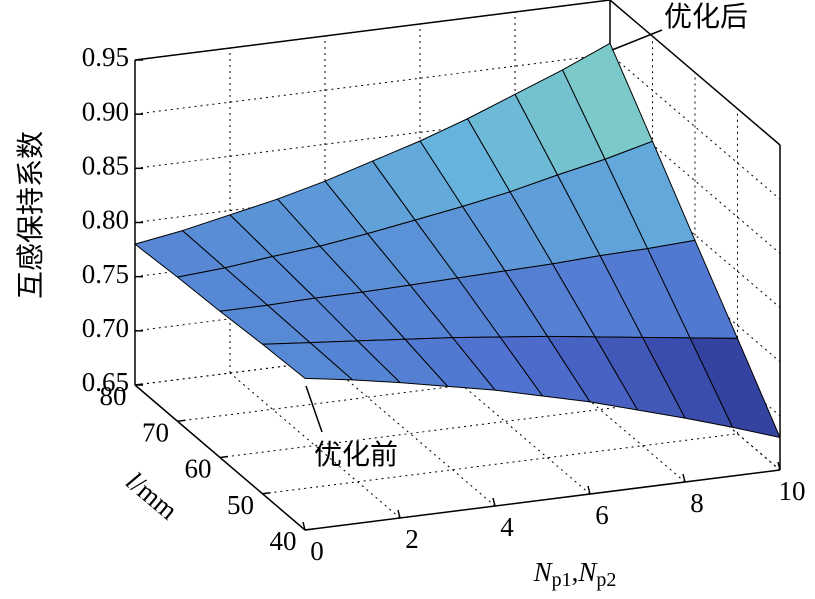 The height and width of the screenshot is (599, 815). What do you see at coordinates (198, 469) in the screenshot?
I see `y-tick-label: 60` at bounding box center [198, 469].